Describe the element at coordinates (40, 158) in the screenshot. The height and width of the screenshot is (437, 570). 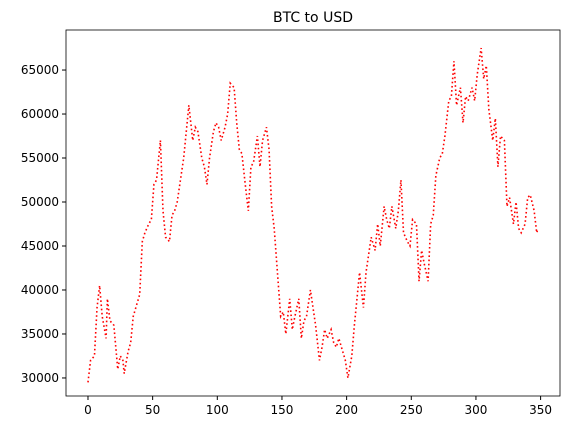
I see `y-tick-label: 55000` at that location.